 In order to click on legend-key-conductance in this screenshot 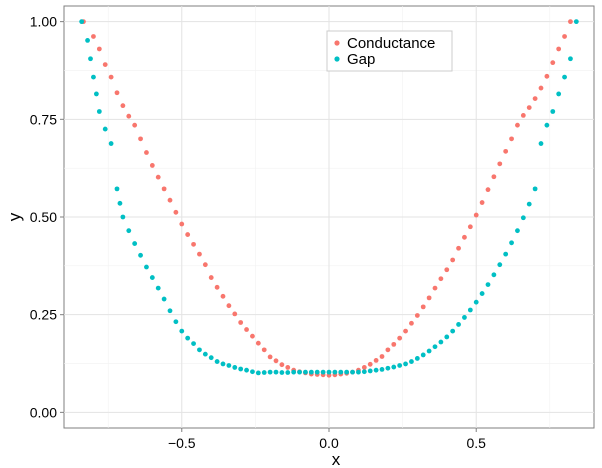, I will do `click(337, 43)`.